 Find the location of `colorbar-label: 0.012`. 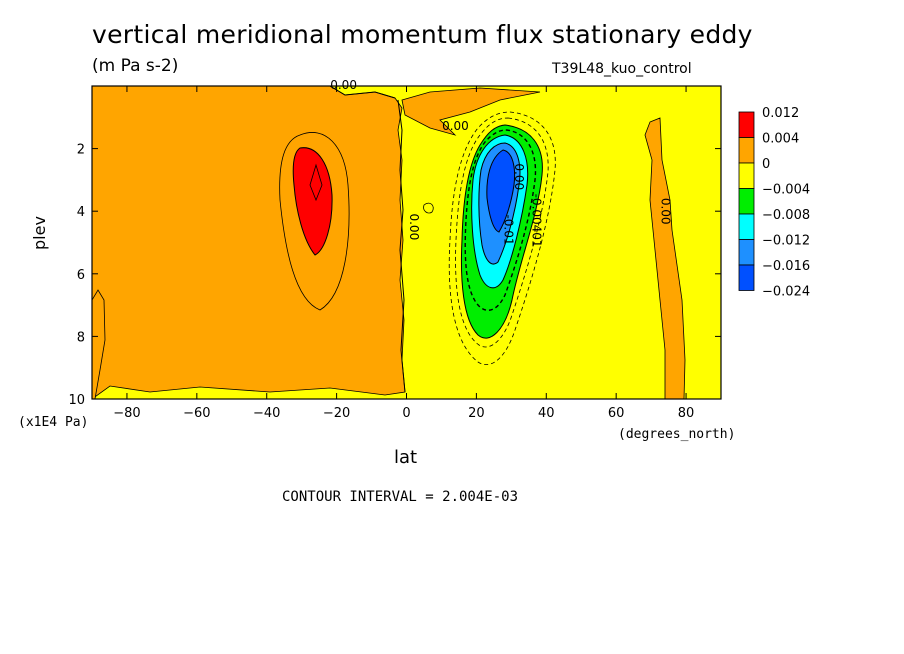

colorbar-label: 0.012 is located at coordinates (780, 113).